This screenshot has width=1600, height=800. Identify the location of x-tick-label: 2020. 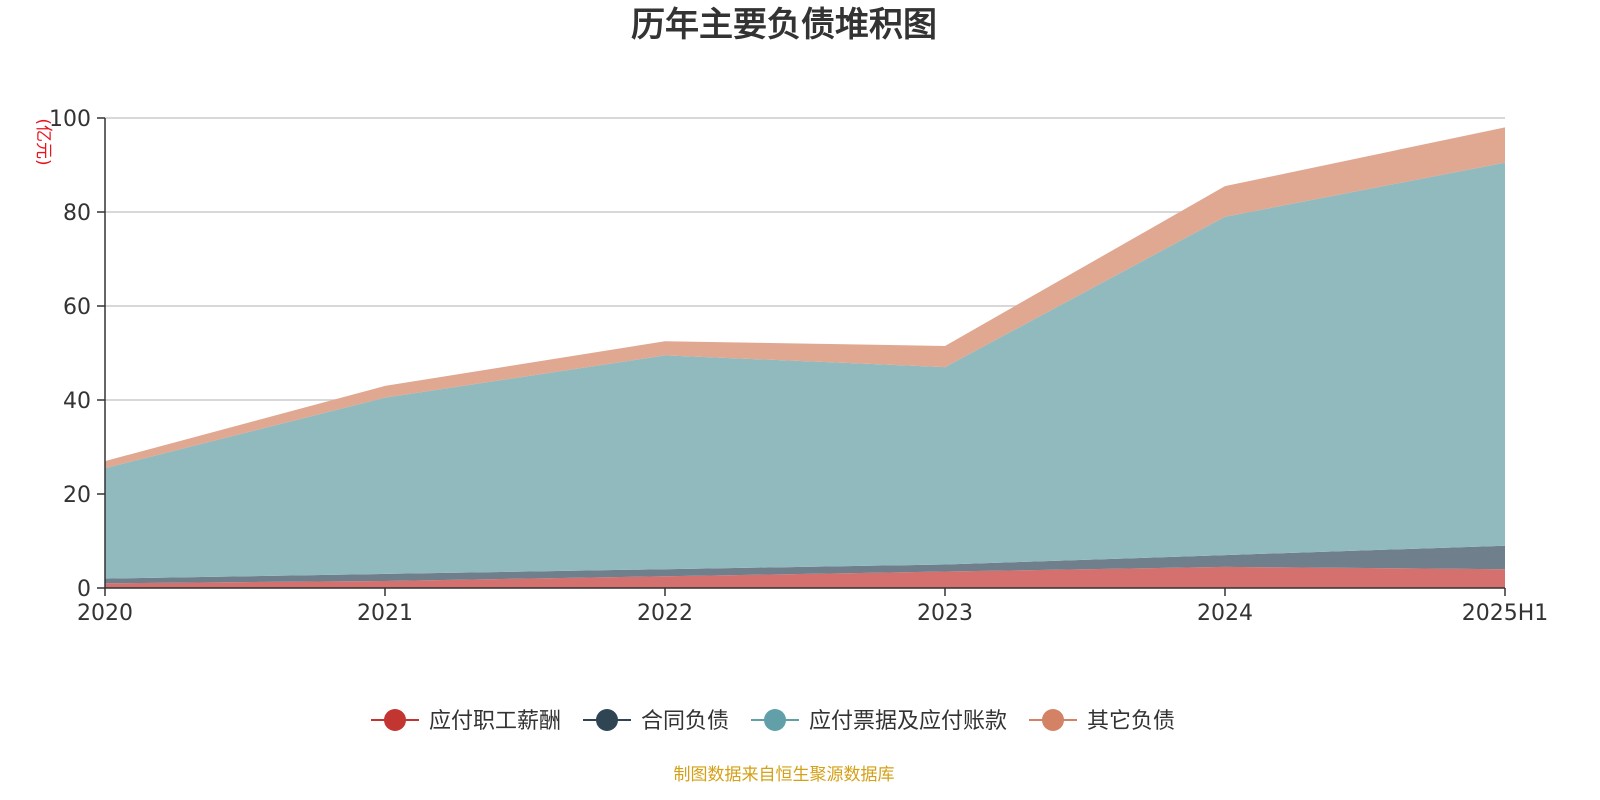
(105, 613).